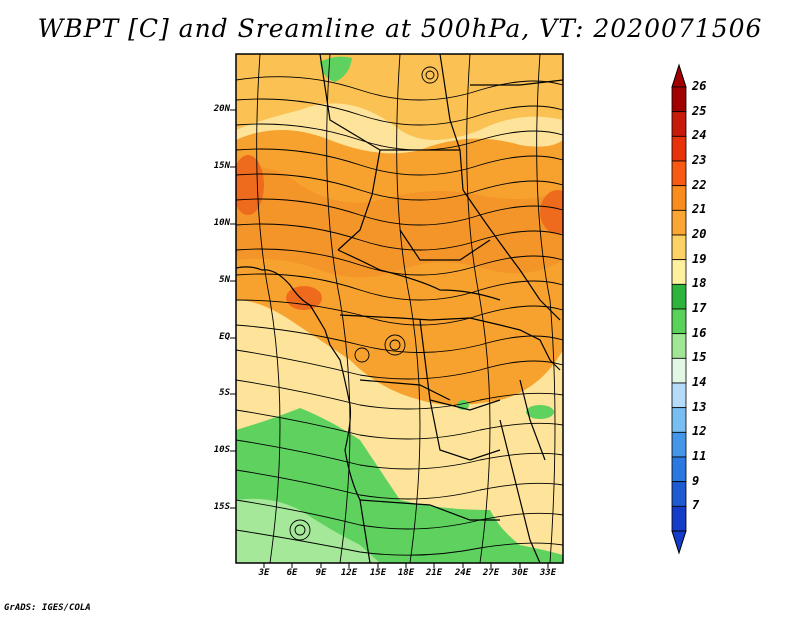  Describe the element at coordinates (336, 69) in the screenshot. I see `patch-north-green` at that location.